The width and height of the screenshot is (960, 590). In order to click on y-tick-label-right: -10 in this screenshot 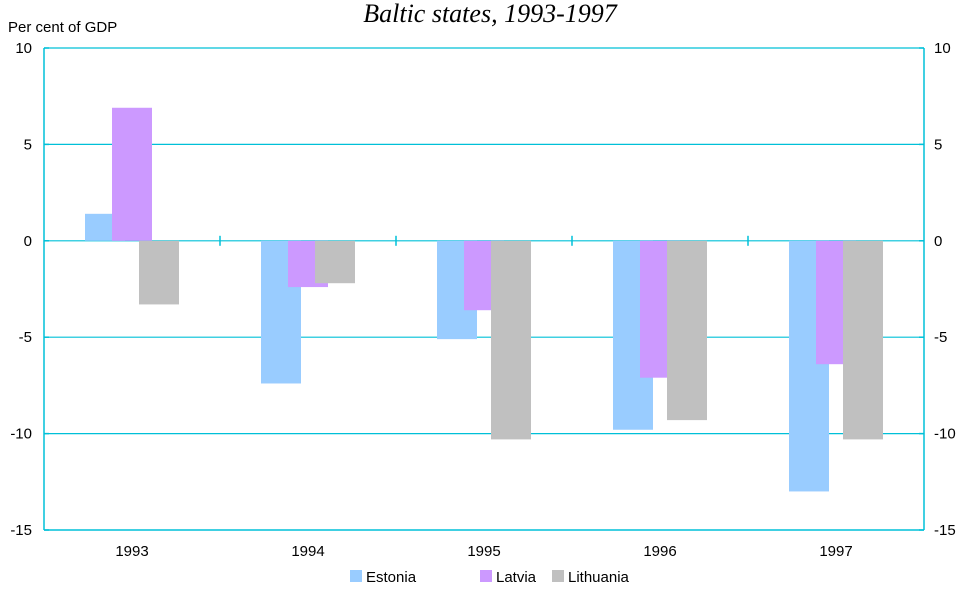, I will do `click(945, 434)`.